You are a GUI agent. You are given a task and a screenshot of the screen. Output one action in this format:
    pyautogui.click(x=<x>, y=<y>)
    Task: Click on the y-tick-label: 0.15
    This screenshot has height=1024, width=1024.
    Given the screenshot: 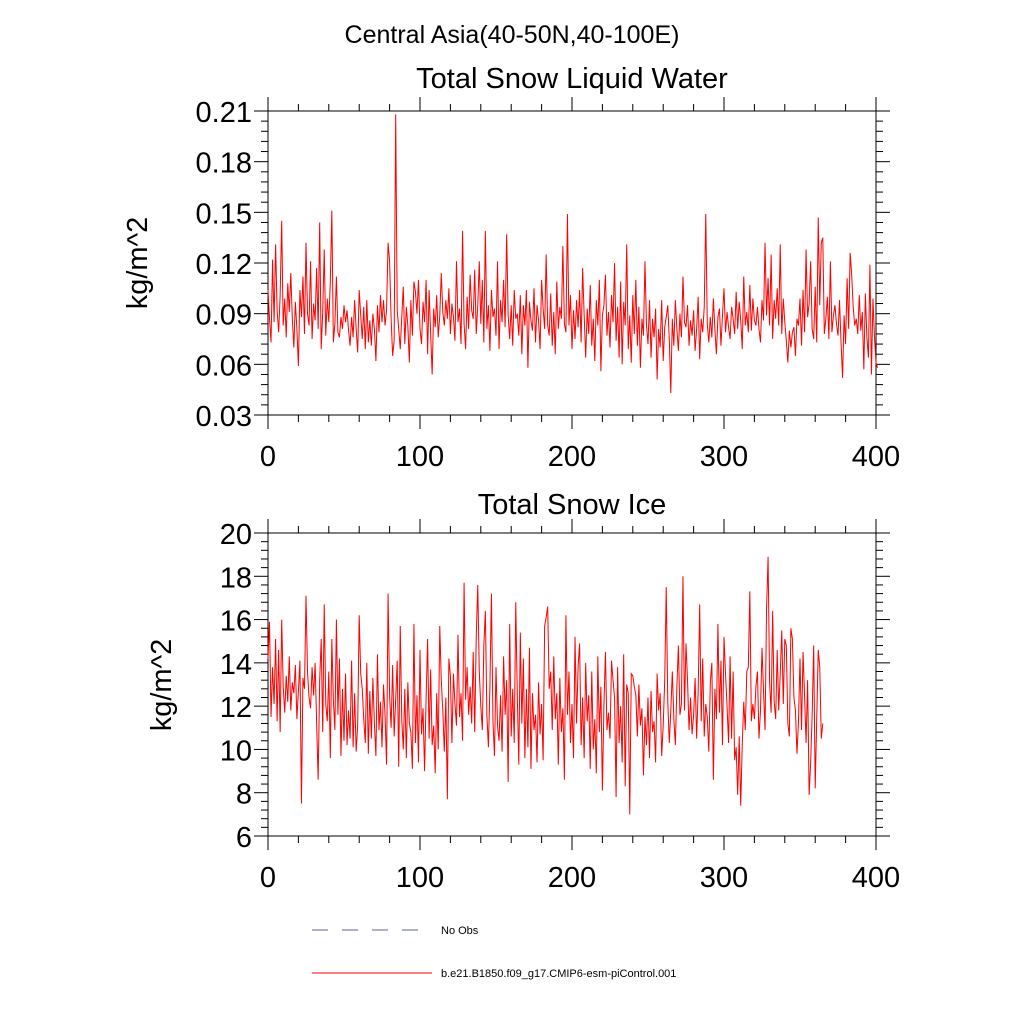 What is the action you would take?
    pyautogui.click(x=224, y=214)
    